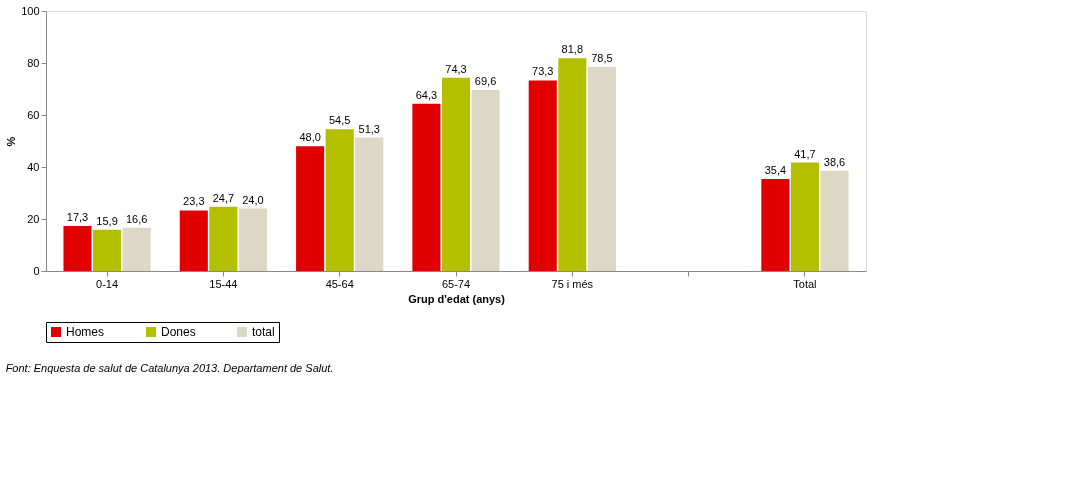 The width and height of the screenshot is (1077, 489). What do you see at coordinates (572, 283) in the screenshot?
I see `x-tick-label: 75 i més` at bounding box center [572, 283].